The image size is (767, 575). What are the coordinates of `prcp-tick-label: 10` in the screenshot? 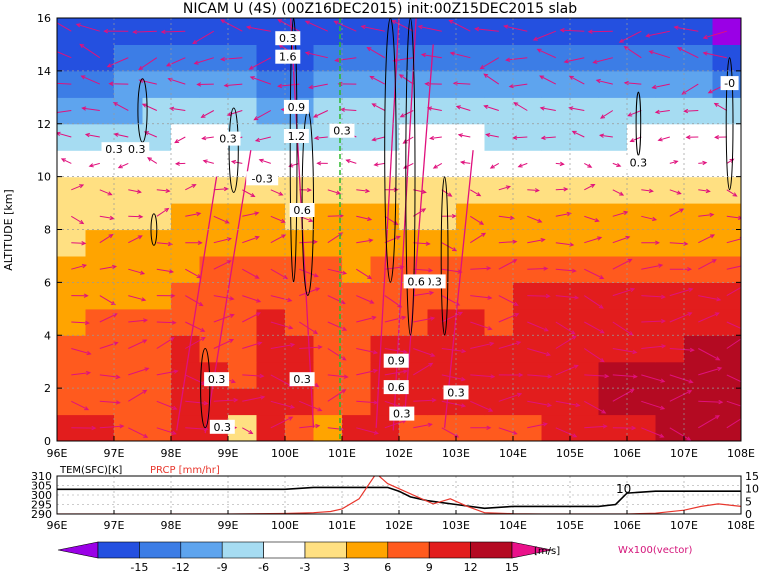 It's located at (752, 489).